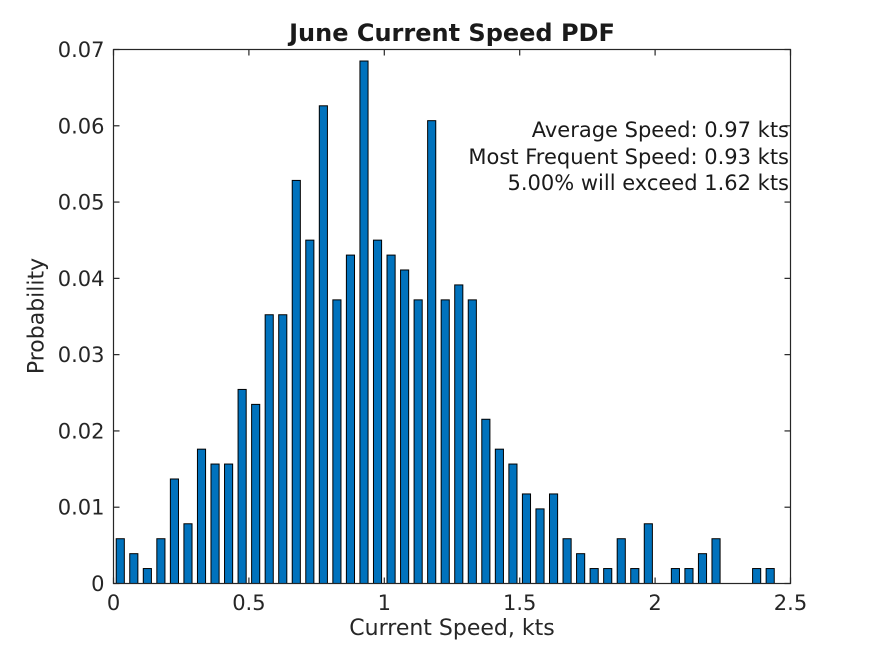 The width and height of the screenshot is (875, 656). What do you see at coordinates (81, 431) in the screenshot?
I see `y-tick-label: 0.02` at bounding box center [81, 431].